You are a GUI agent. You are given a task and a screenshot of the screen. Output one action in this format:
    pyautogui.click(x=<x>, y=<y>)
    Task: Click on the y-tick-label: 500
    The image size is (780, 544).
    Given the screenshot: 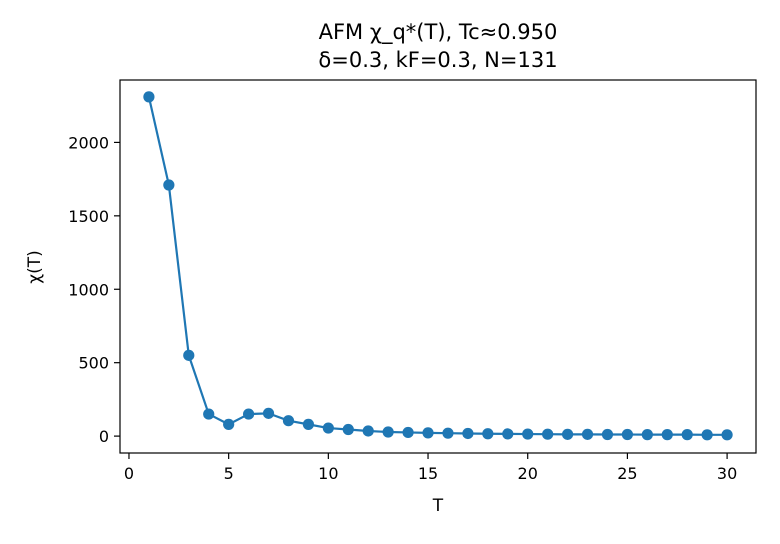 What is the action you would take?
    pyautogui.click(x=93, y=363)
    